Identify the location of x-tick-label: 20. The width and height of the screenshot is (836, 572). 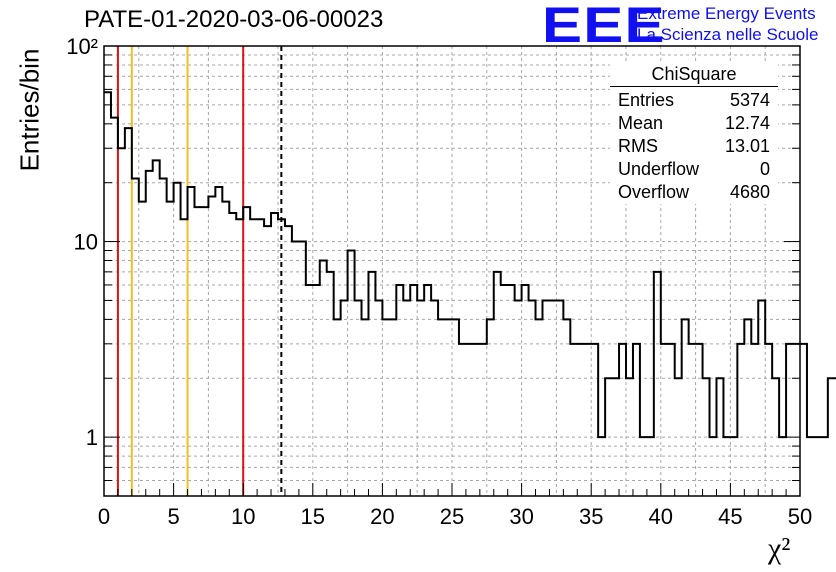
(382, 516).